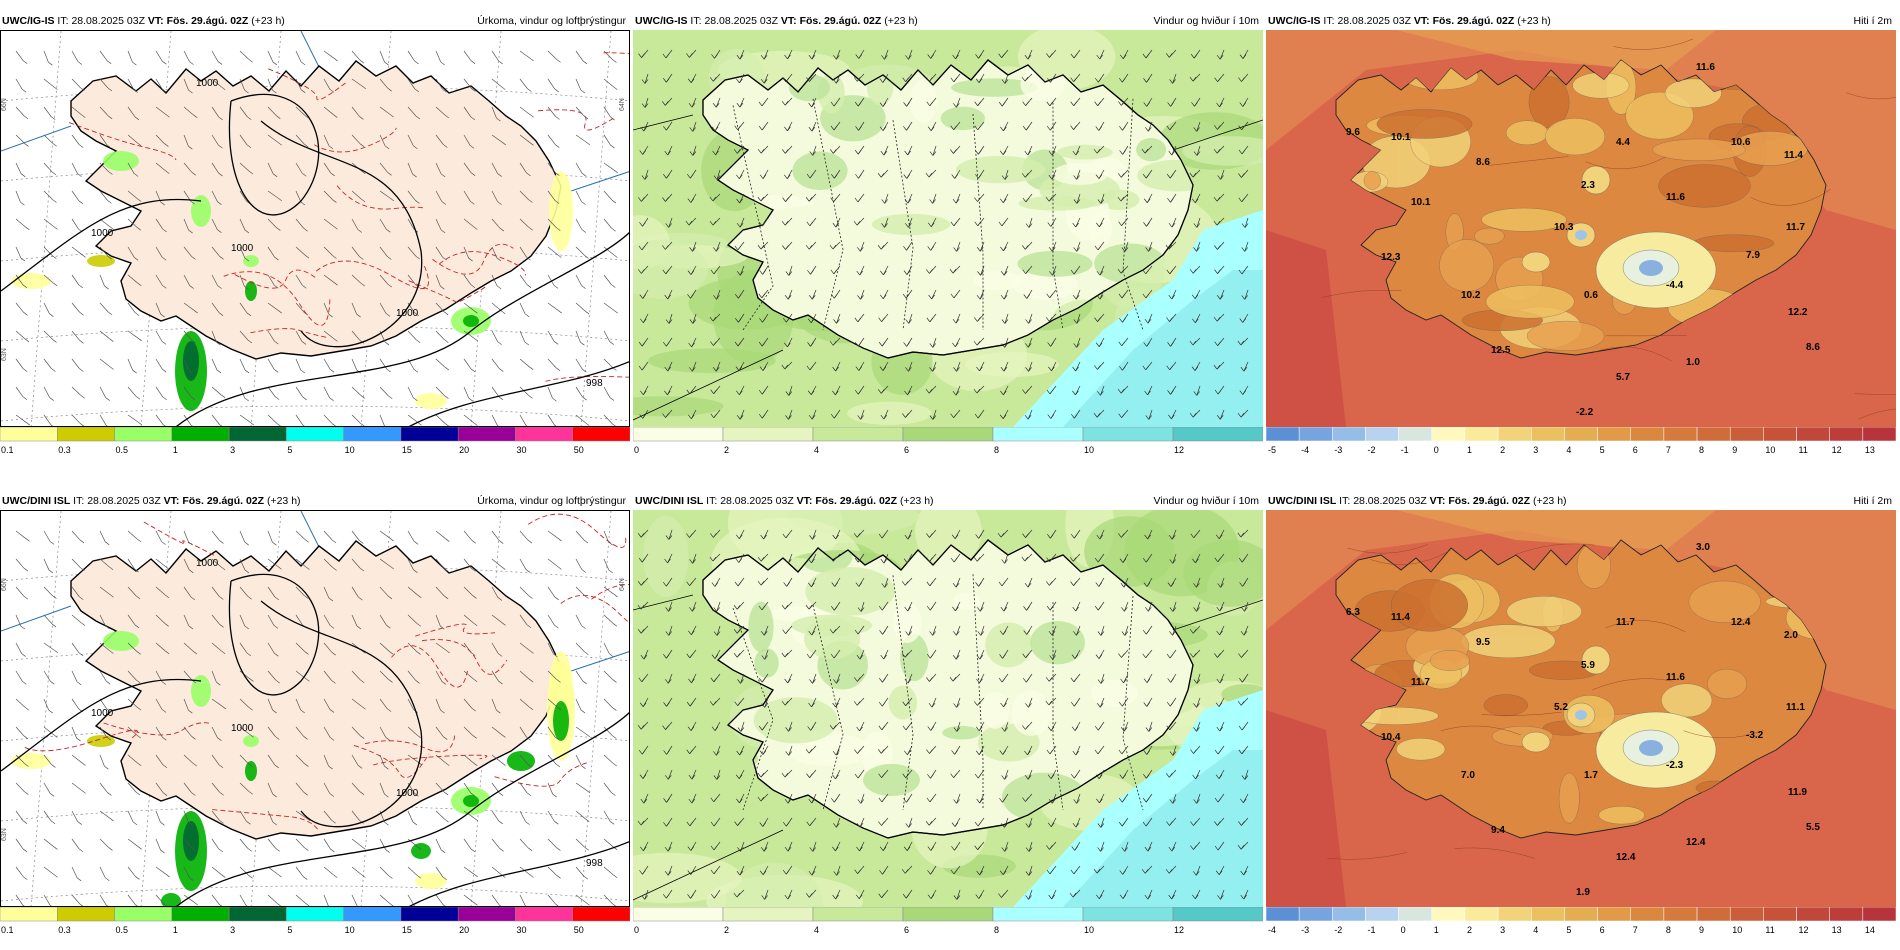 The image size is (1900, 950). I want to click on colorbar-tick: 4, so click(1568, 450).